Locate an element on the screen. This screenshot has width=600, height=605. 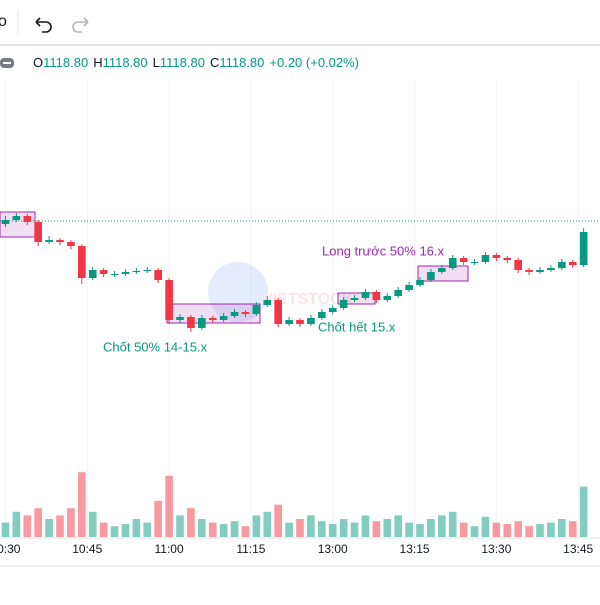
x-tick-label: 13:15 is located at coordinates (415, 549).